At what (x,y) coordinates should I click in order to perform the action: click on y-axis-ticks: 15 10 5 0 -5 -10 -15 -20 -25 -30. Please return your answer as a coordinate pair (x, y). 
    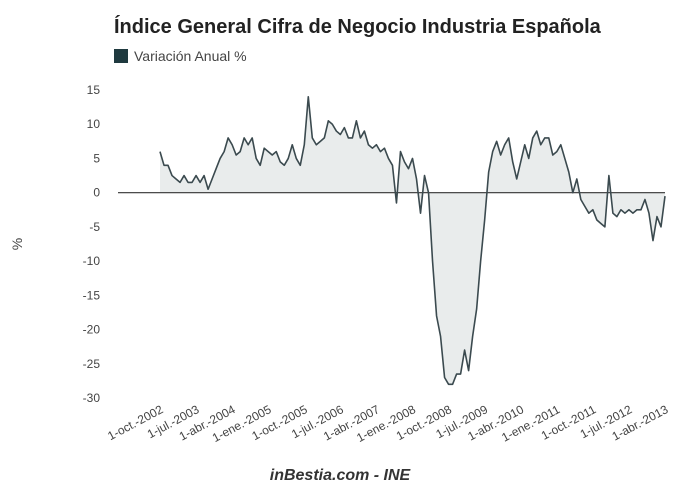
    Looking at the image, I should click on (92, 244).